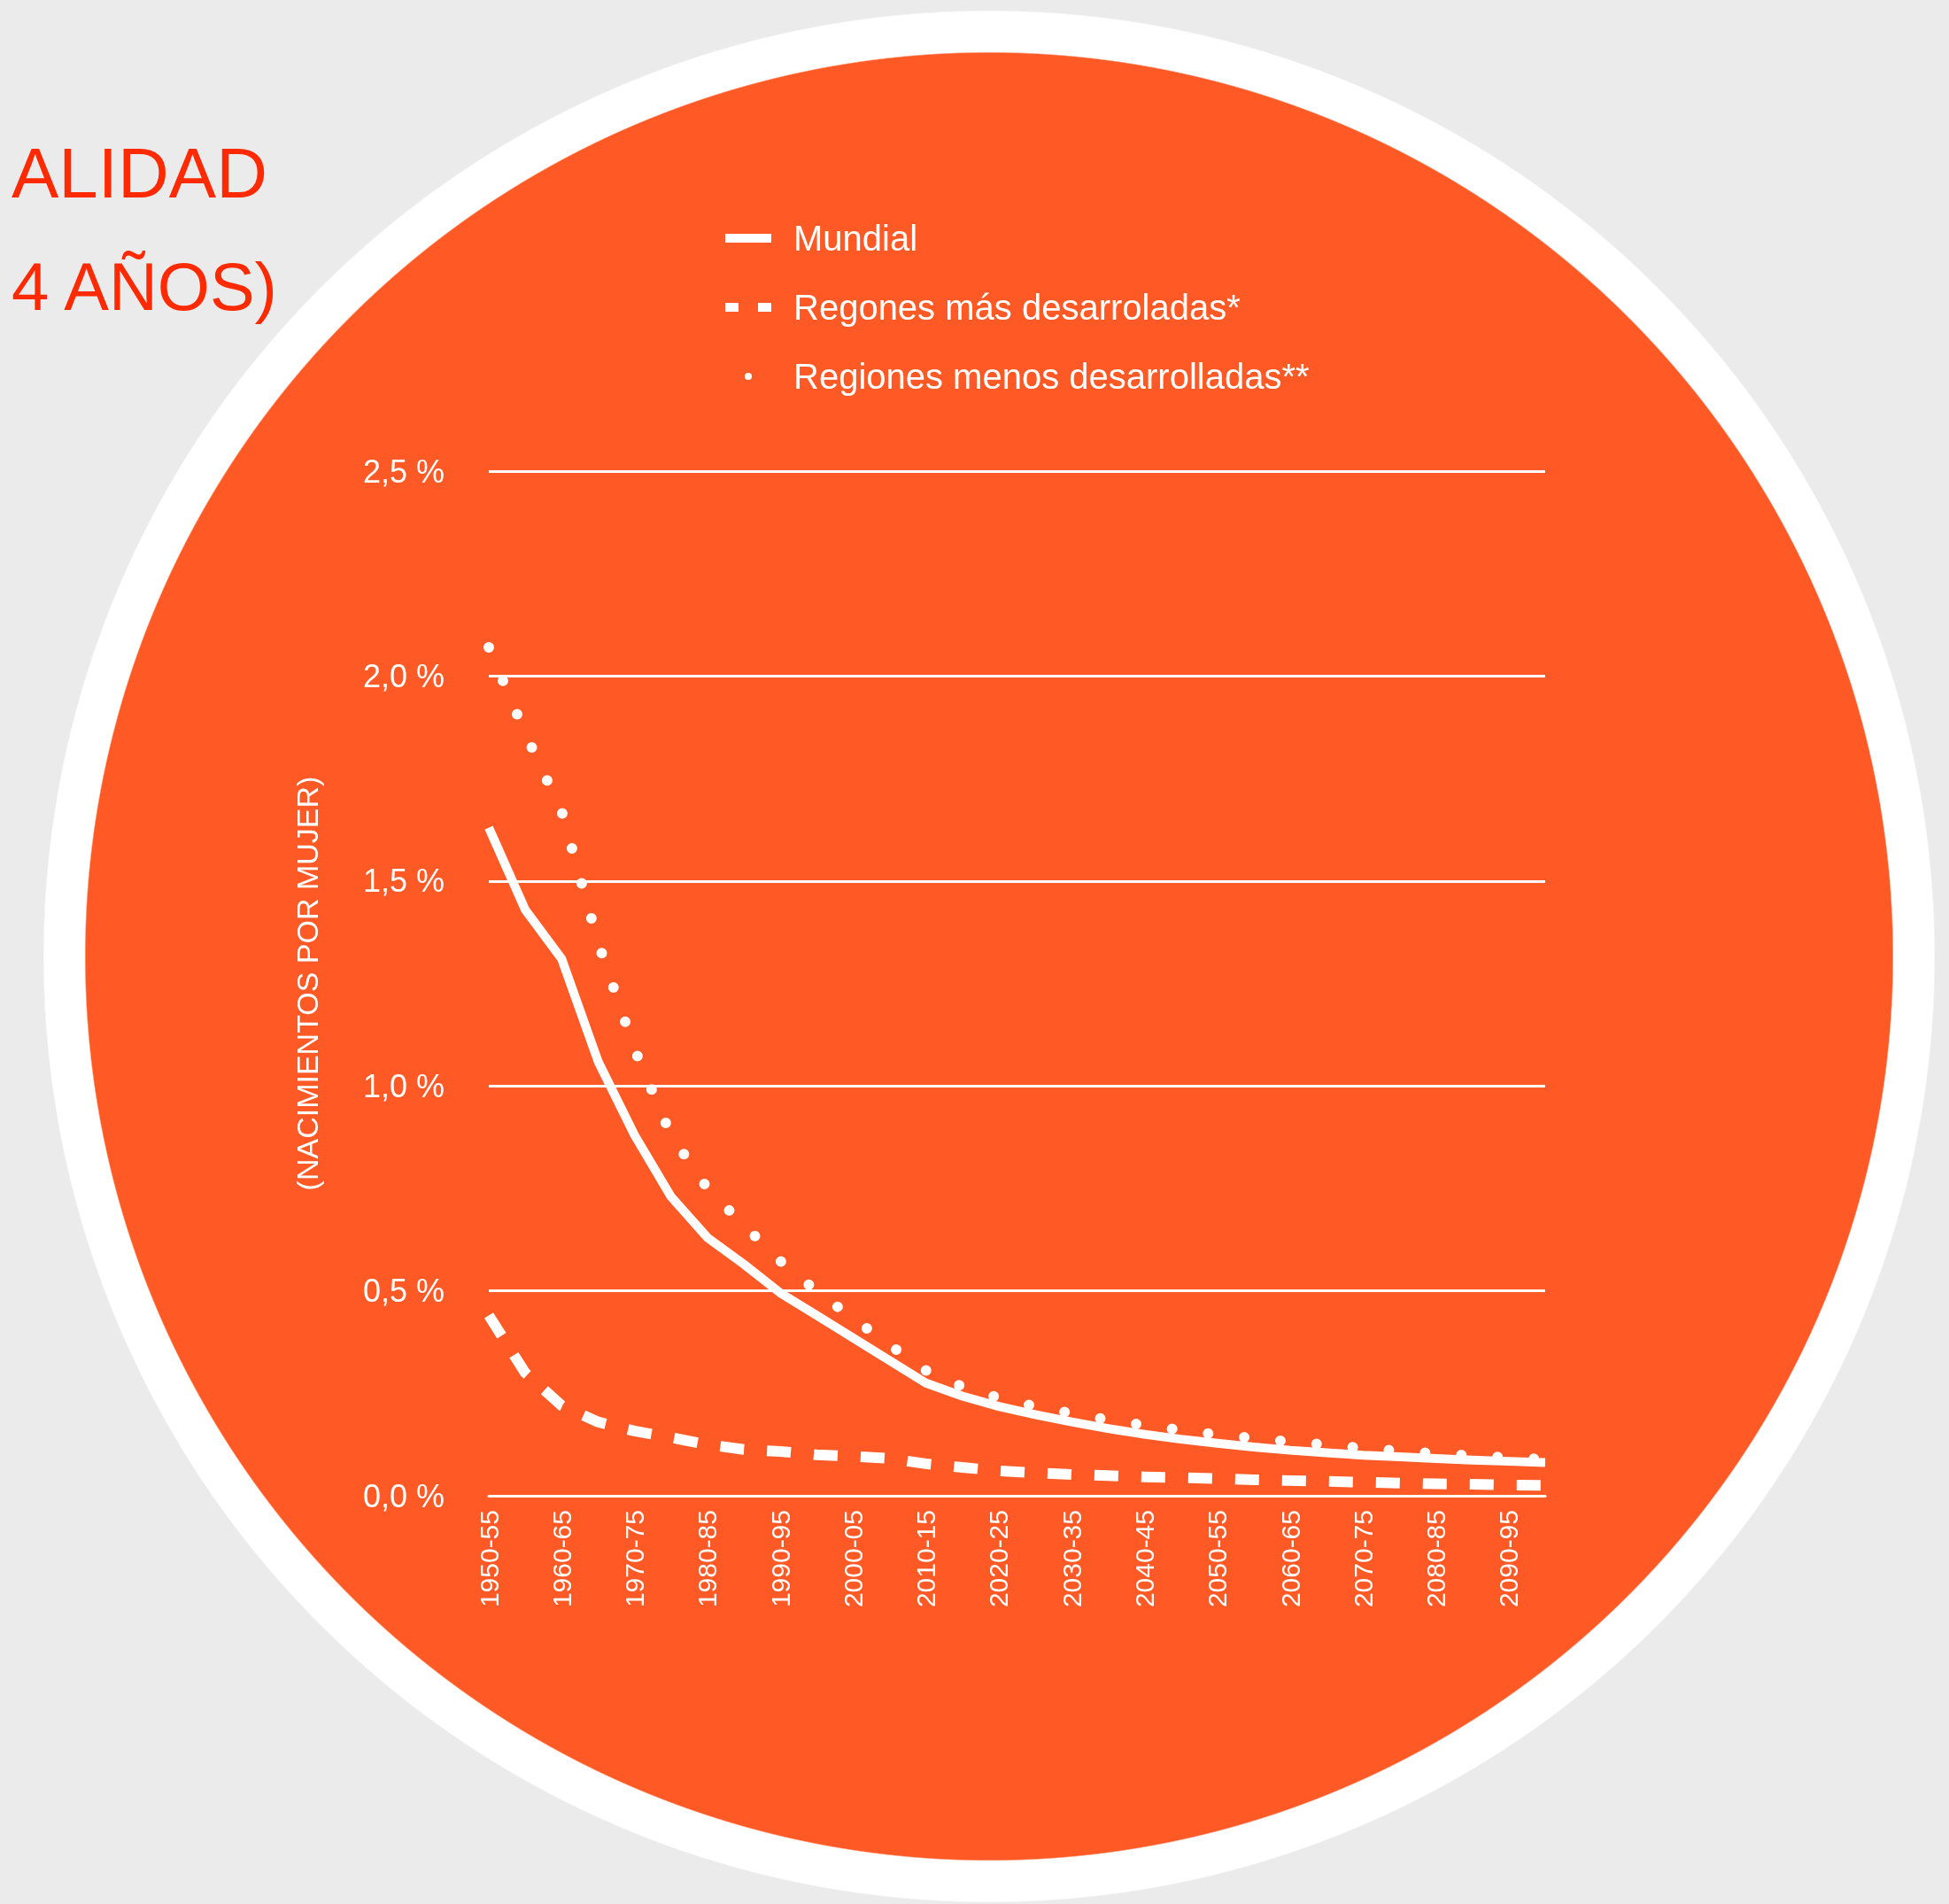  I want to click on x-tick-label: 2010-15, so click(926, 1559).